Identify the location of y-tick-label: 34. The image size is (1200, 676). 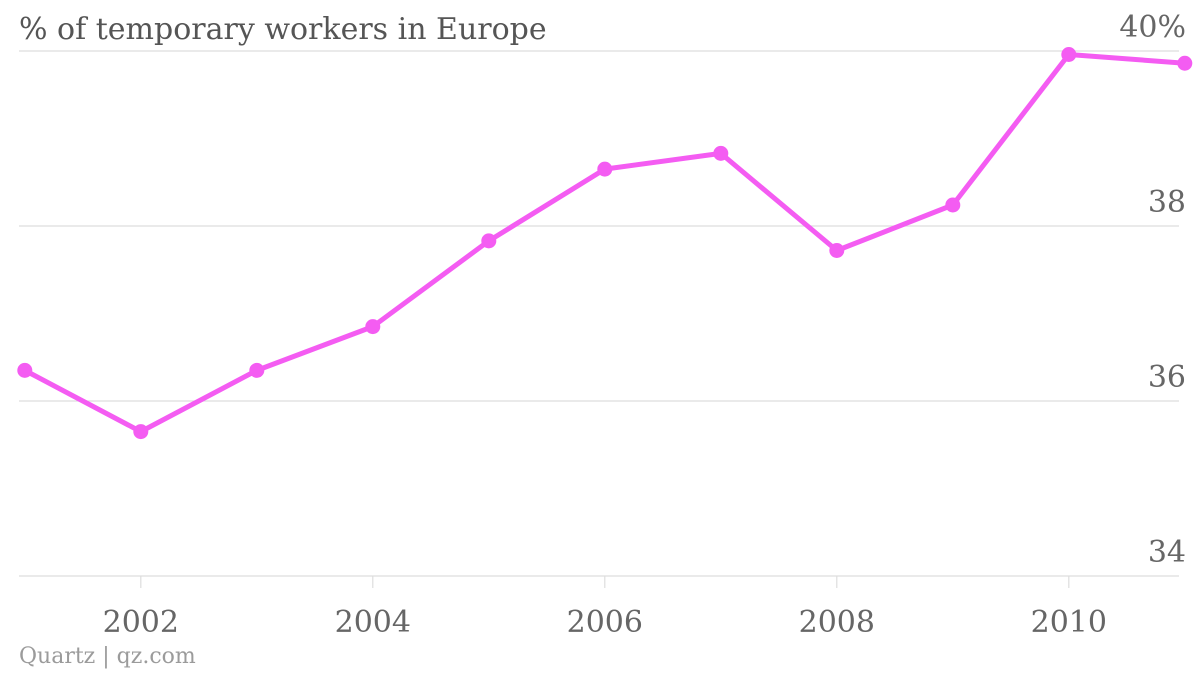
(1167, 552).